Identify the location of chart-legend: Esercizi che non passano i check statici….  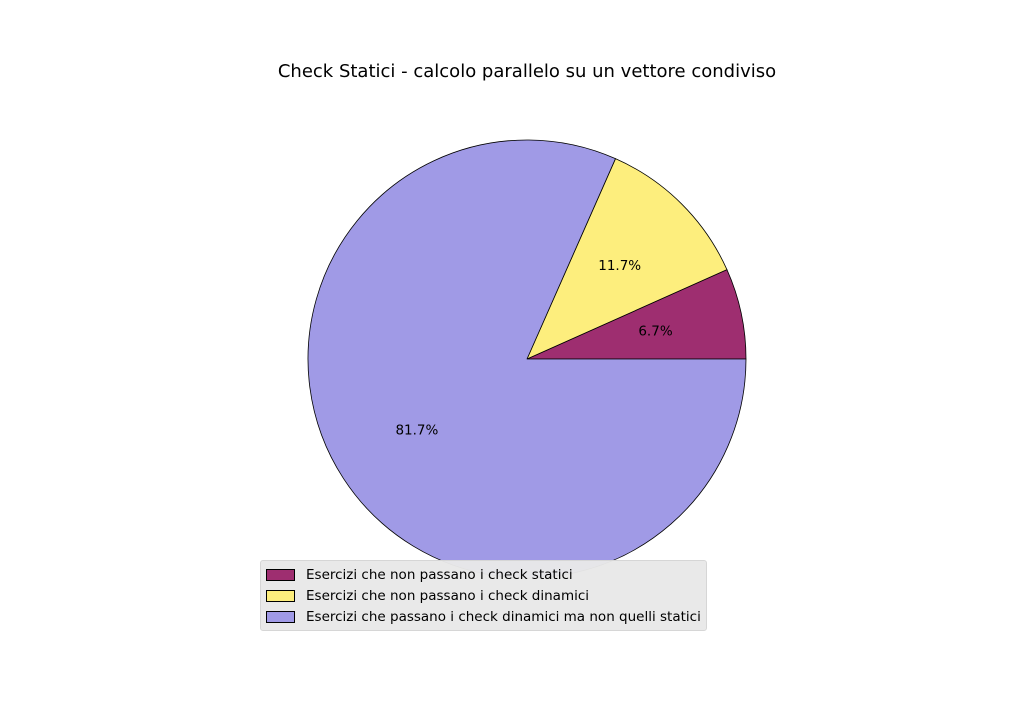
(483, 595).